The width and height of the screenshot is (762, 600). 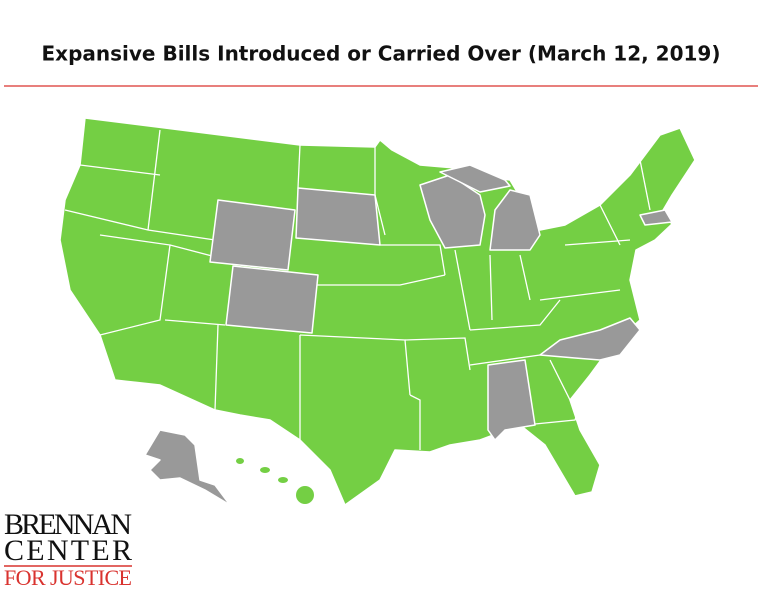 I want to click on logo-line: BRENNAN, so click(x=68, y=524).